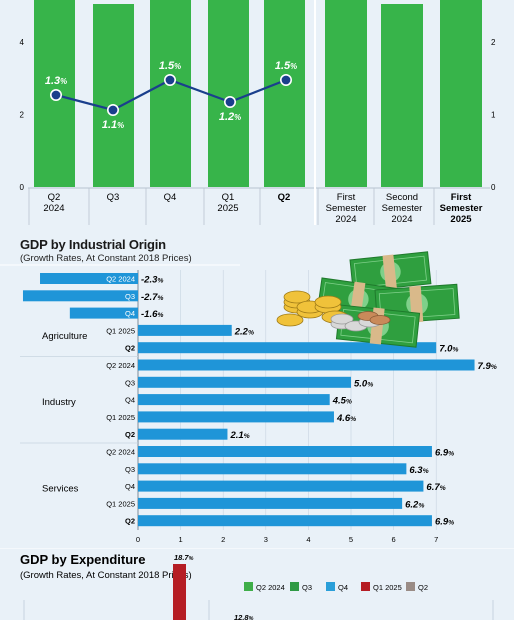  What do you see at coordinates (244, 616) in the screenshot?
I see `value-label: 12.8%` at bounding box center [244, 616].